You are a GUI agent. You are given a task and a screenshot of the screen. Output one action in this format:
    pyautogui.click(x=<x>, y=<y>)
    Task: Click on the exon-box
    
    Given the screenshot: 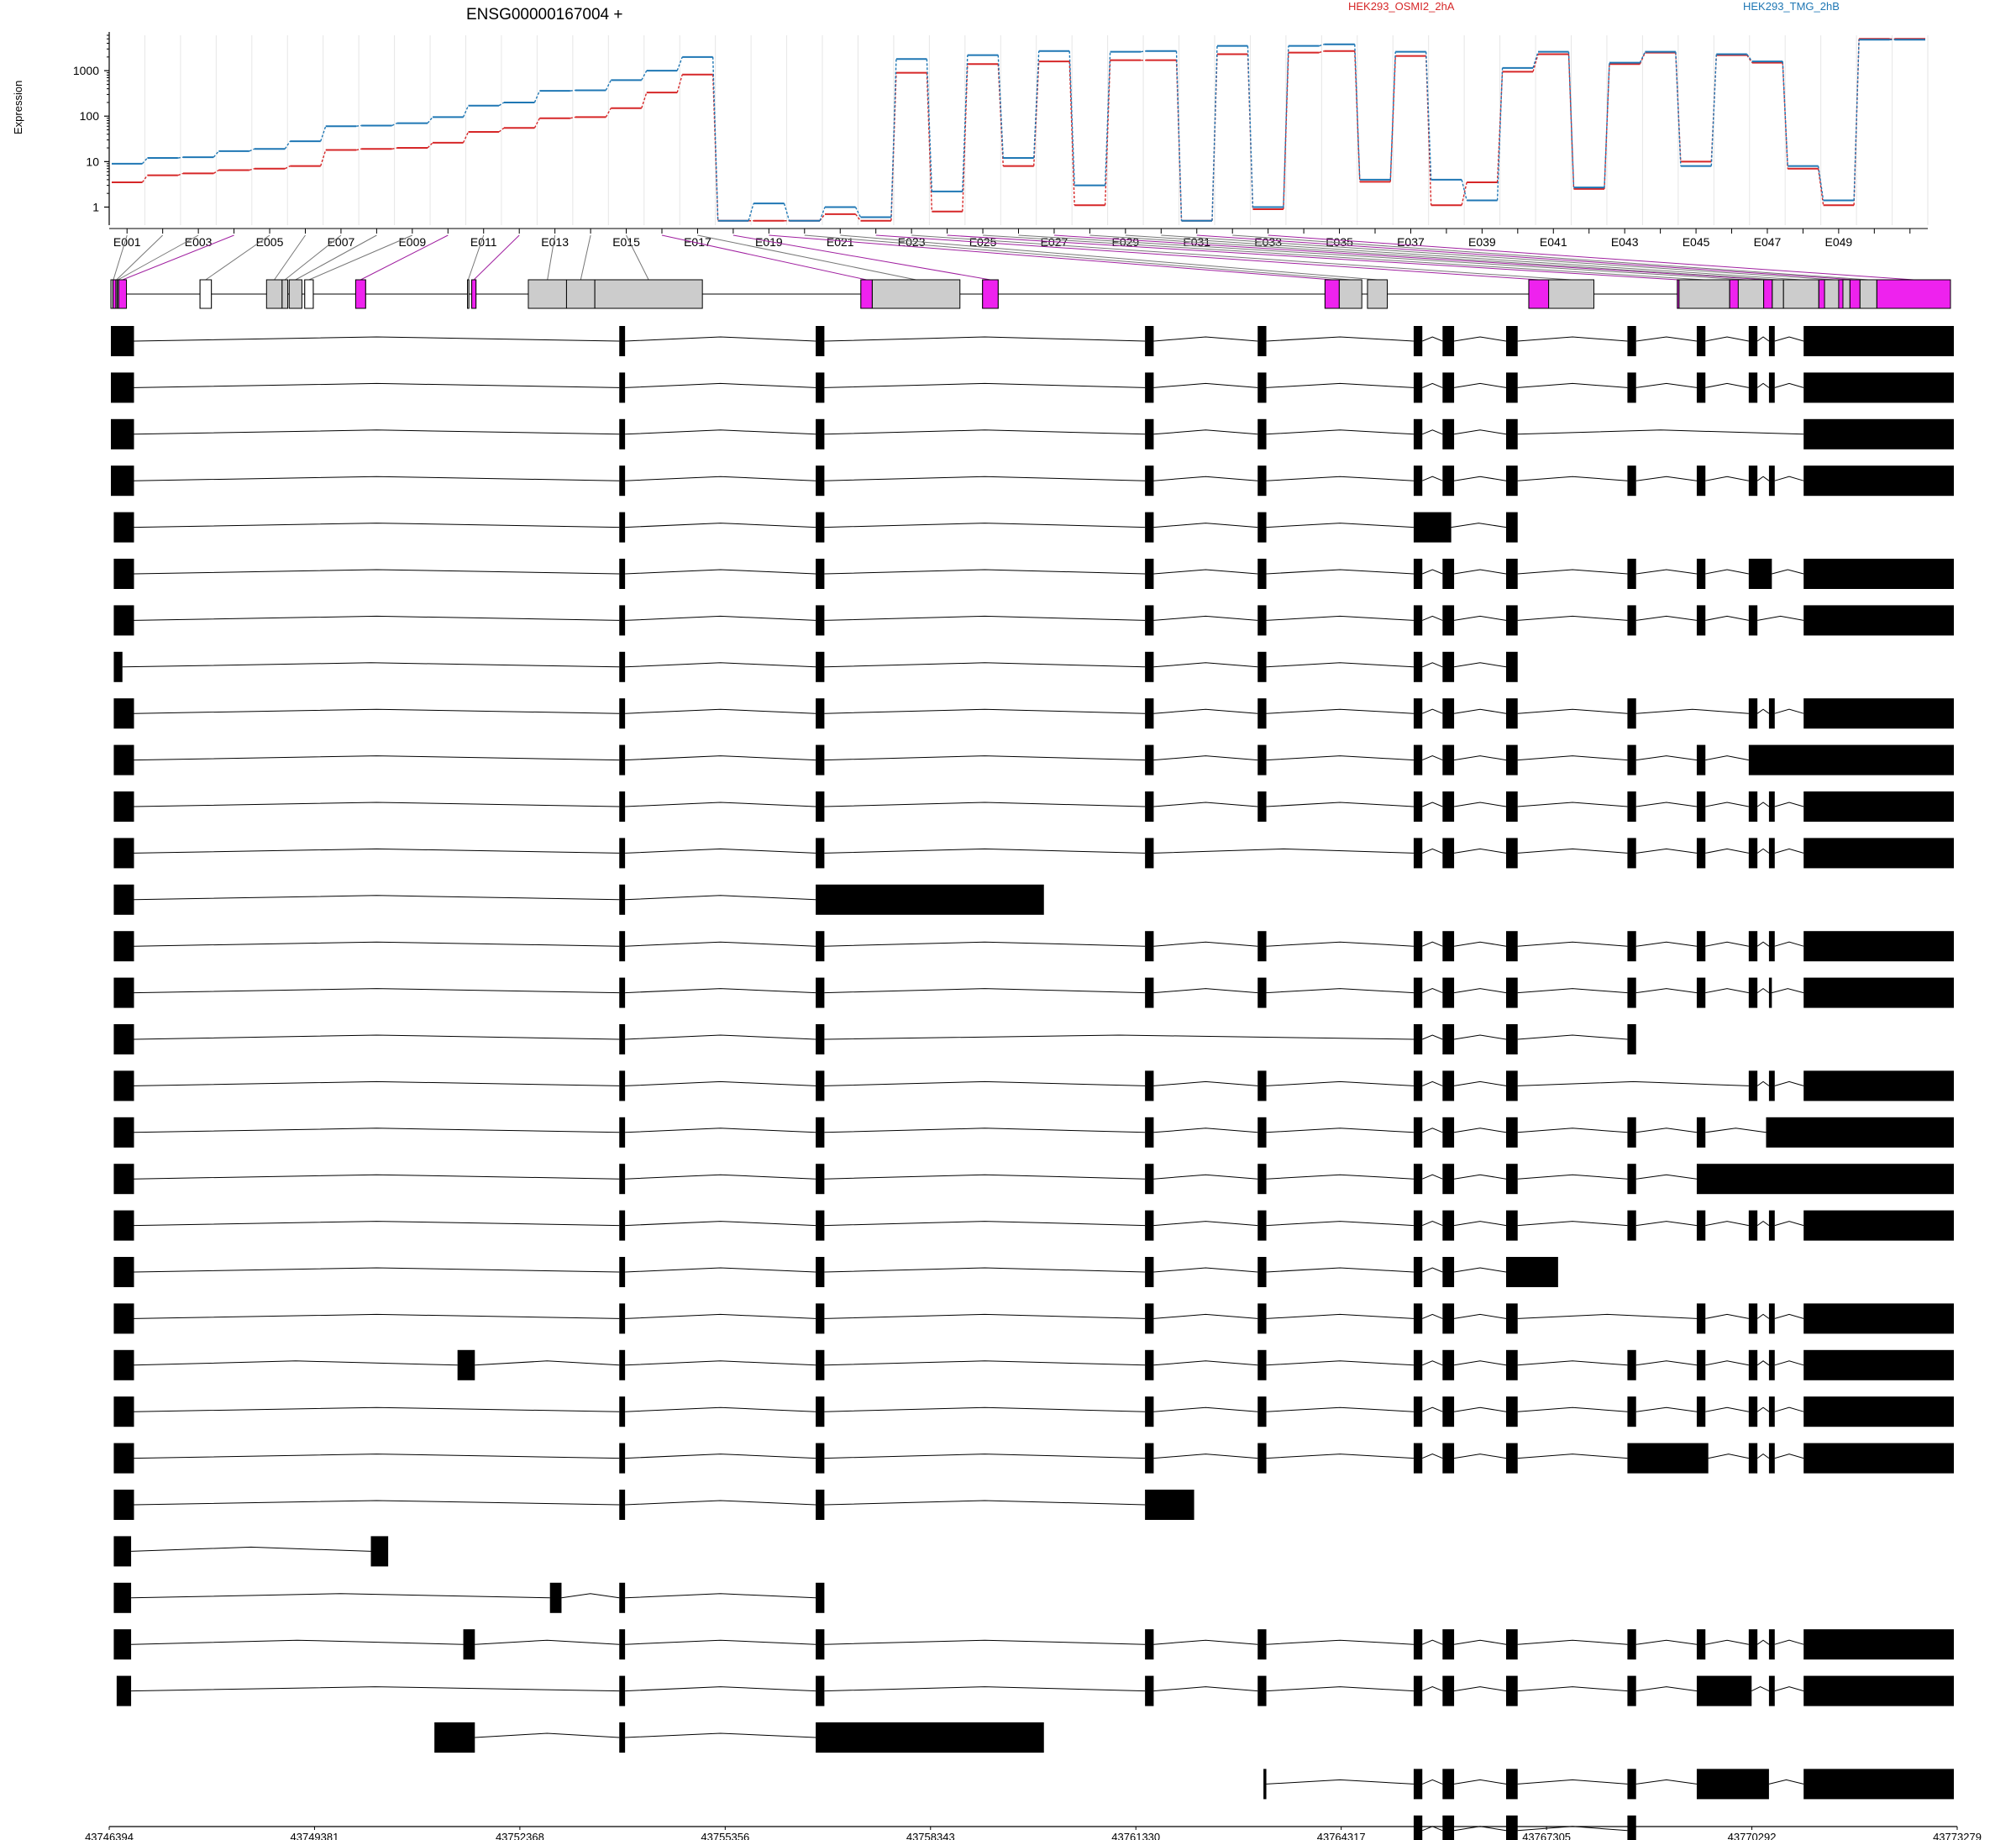 What is the action you would take?
    pyautogui.click(x=547, y=294)
    